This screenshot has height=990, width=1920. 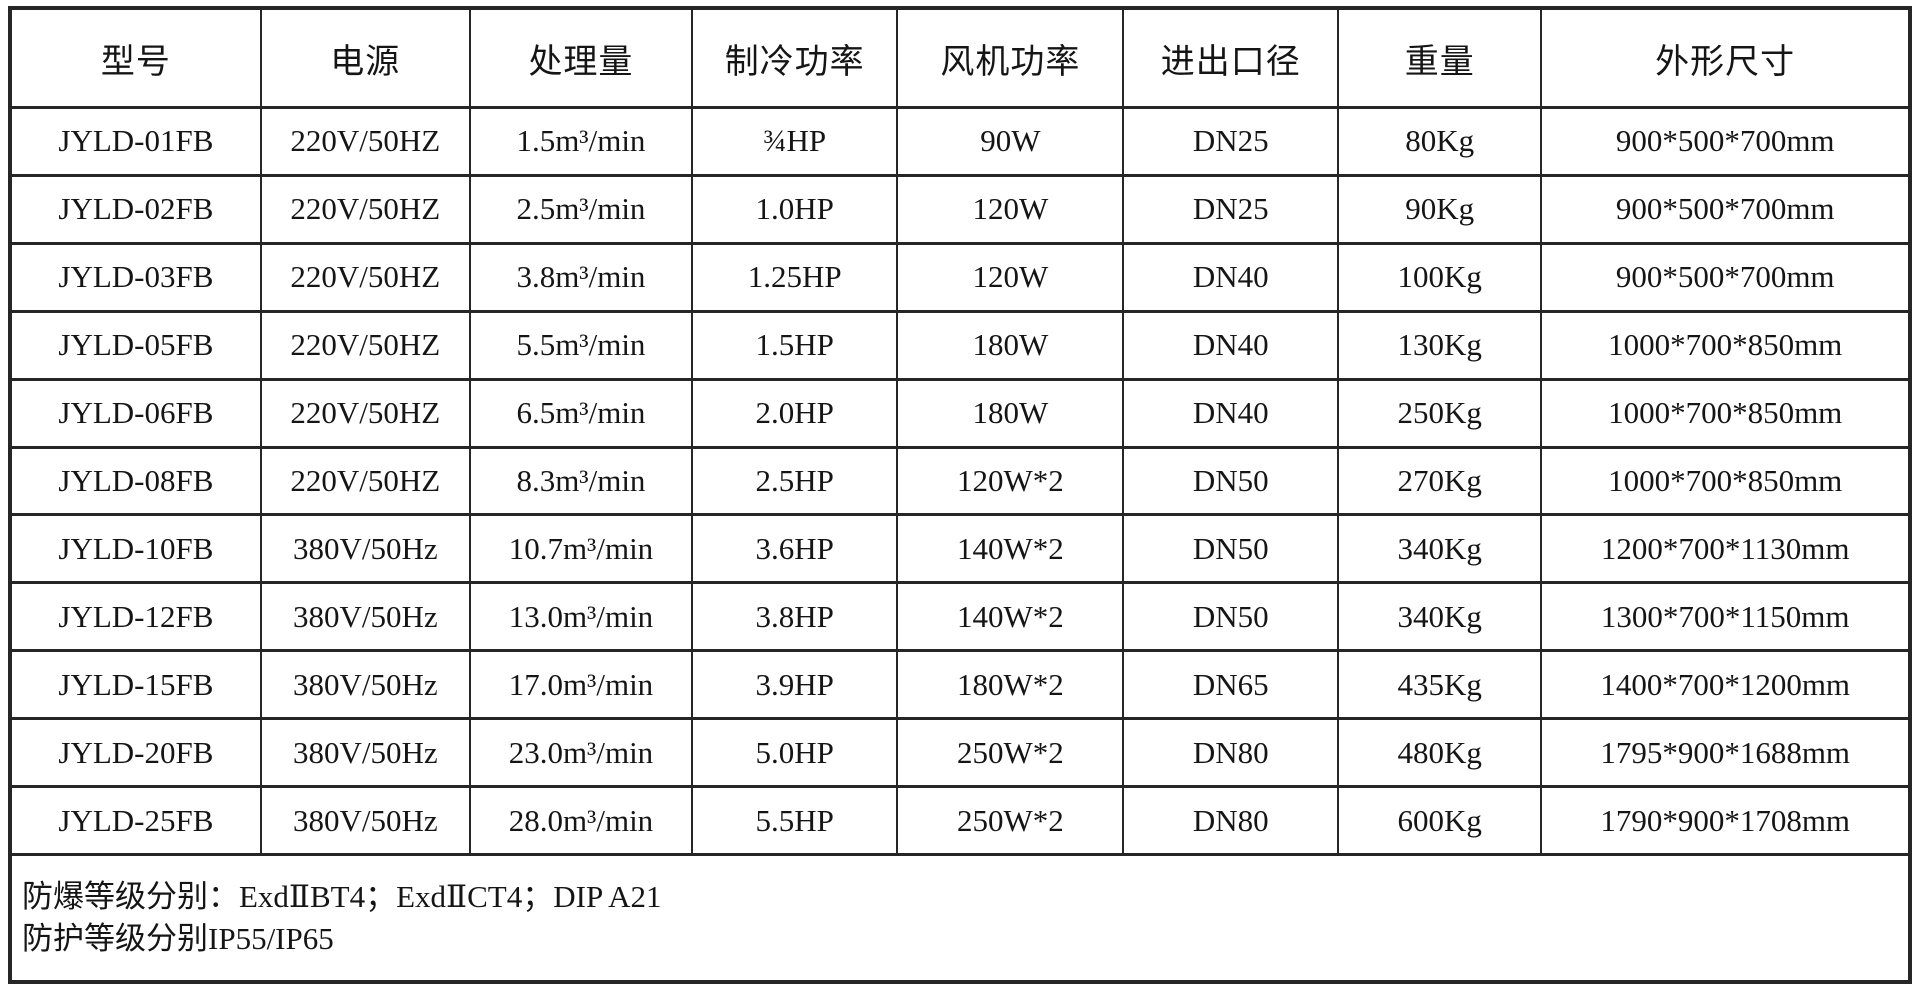 I want to click on table-cell-capacity: 2.5m³/min, so click(x=581, y=209).